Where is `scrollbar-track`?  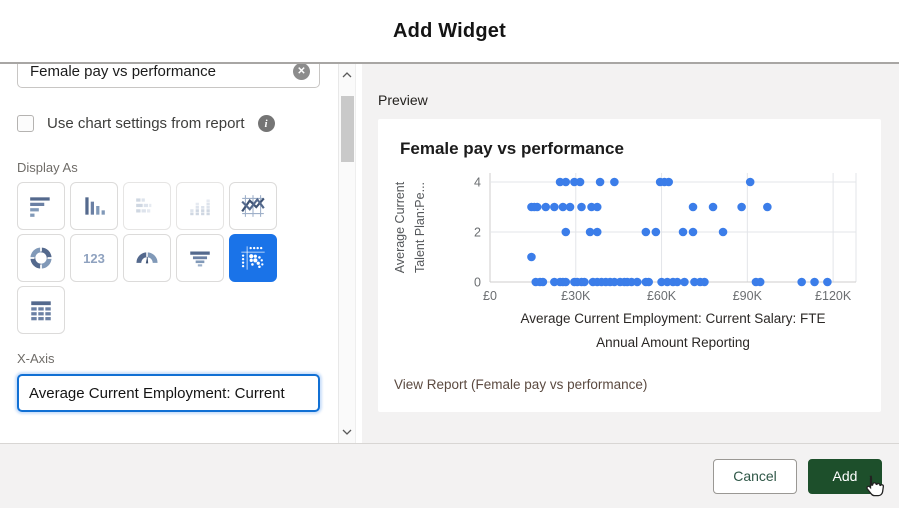
scrollbar-track is located at coordinates (347, 253).